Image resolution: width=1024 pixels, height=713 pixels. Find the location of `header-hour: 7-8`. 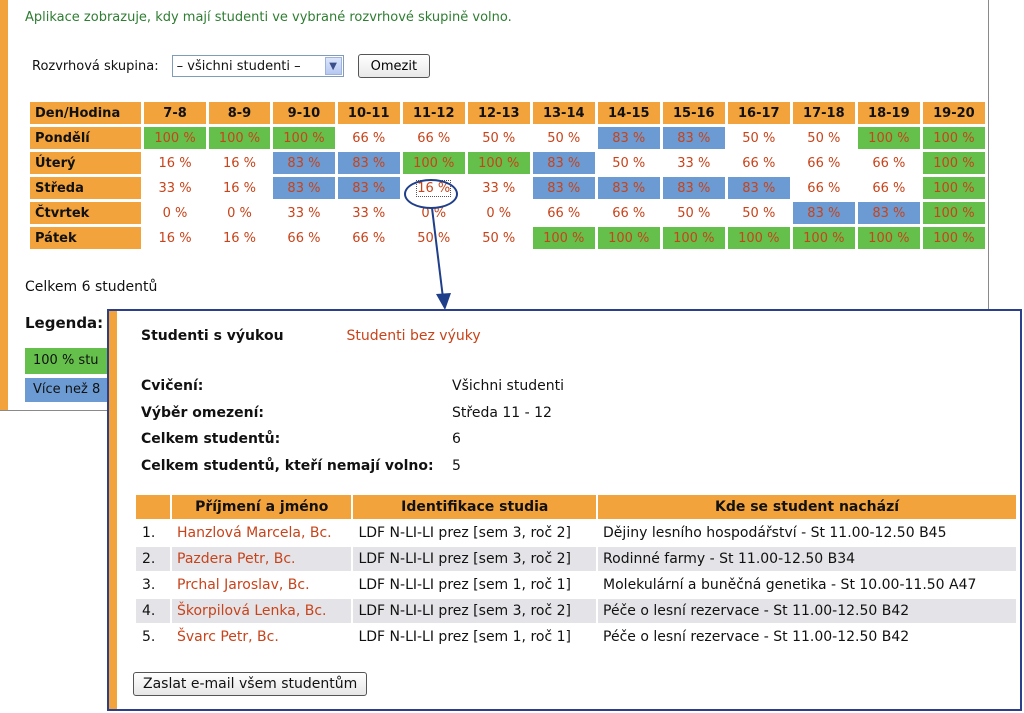

header-hour: 7-8 is located at coordinates (175, 113).